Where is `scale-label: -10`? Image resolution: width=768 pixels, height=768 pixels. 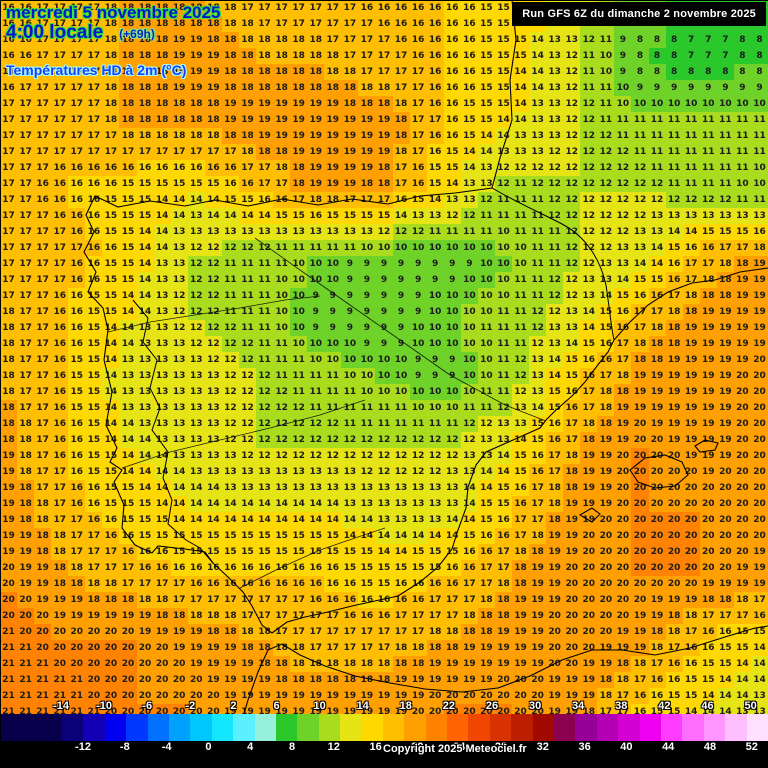
scale-label: -10 is located at coordinates (104, 706).